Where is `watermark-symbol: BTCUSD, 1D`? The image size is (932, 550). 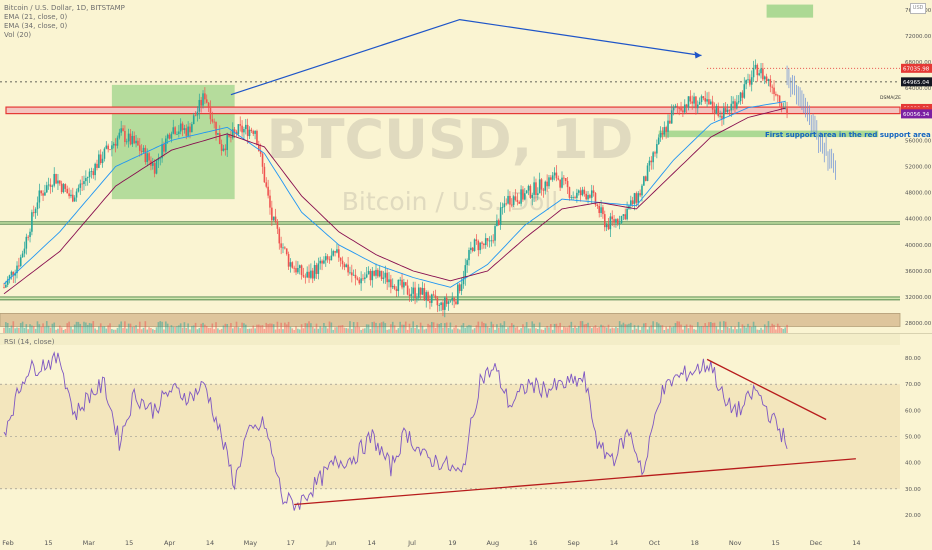 watermark-symbol: BTCUSD, 1D is located at coordinates (450, 139).